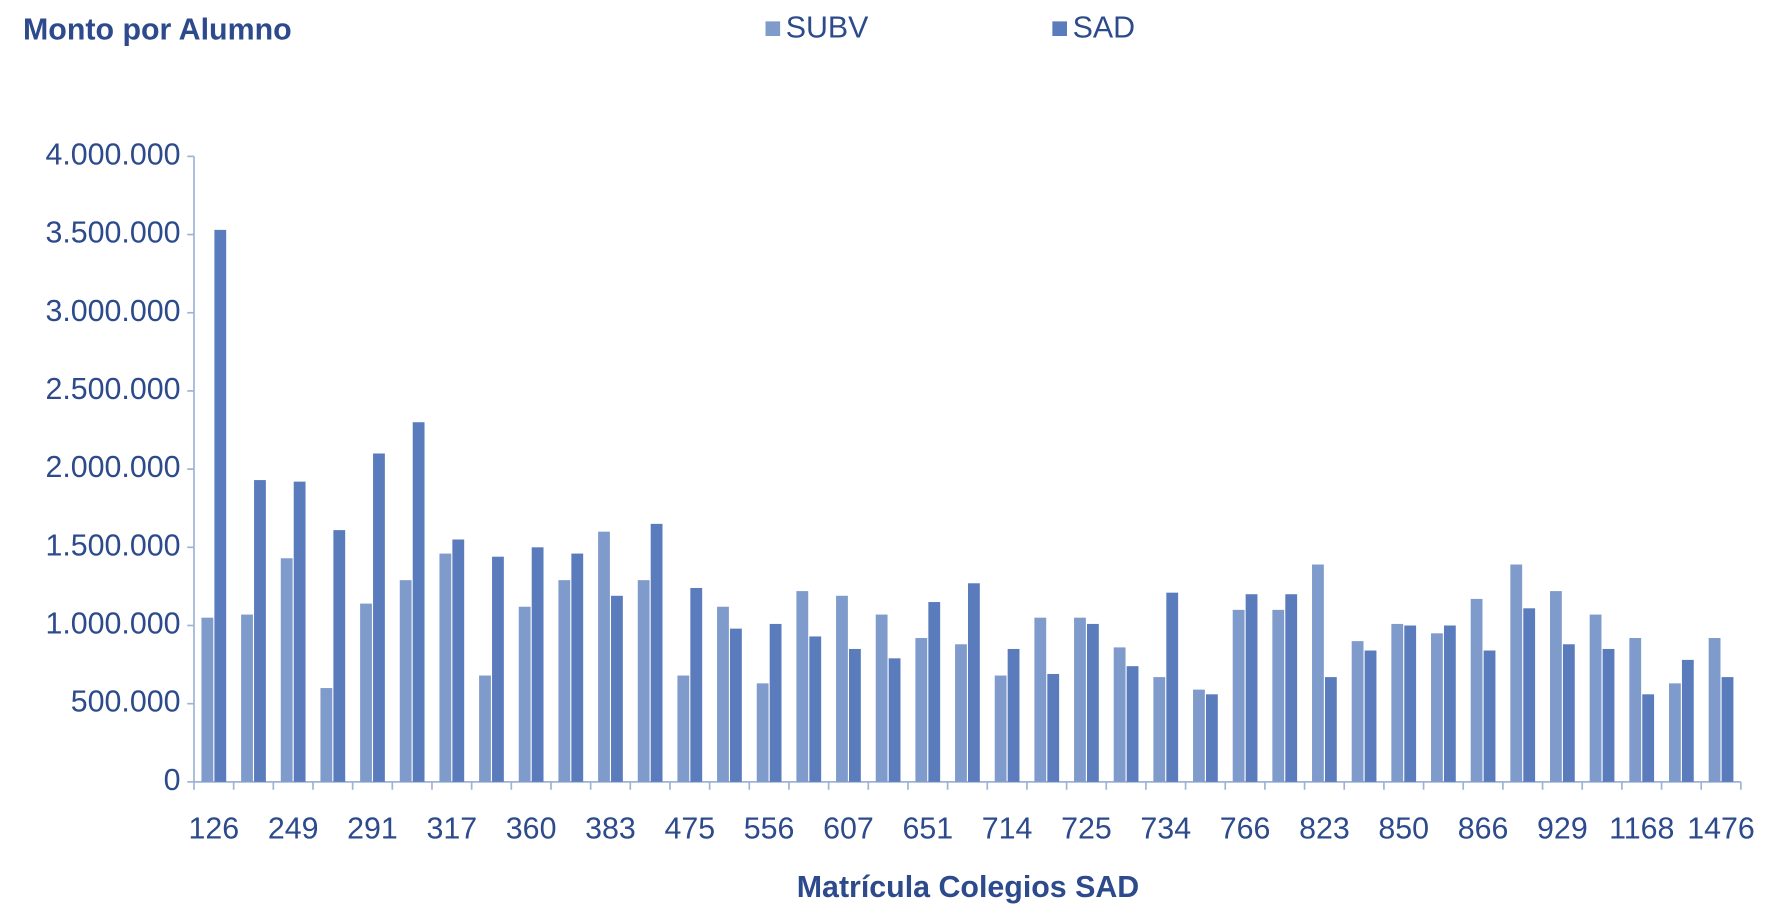 This screenshot has width=1765, height=909. Describe the element at coordinates (112, 233) in the screenshot. I see `y-tick-label: 3.500.000` at that location.